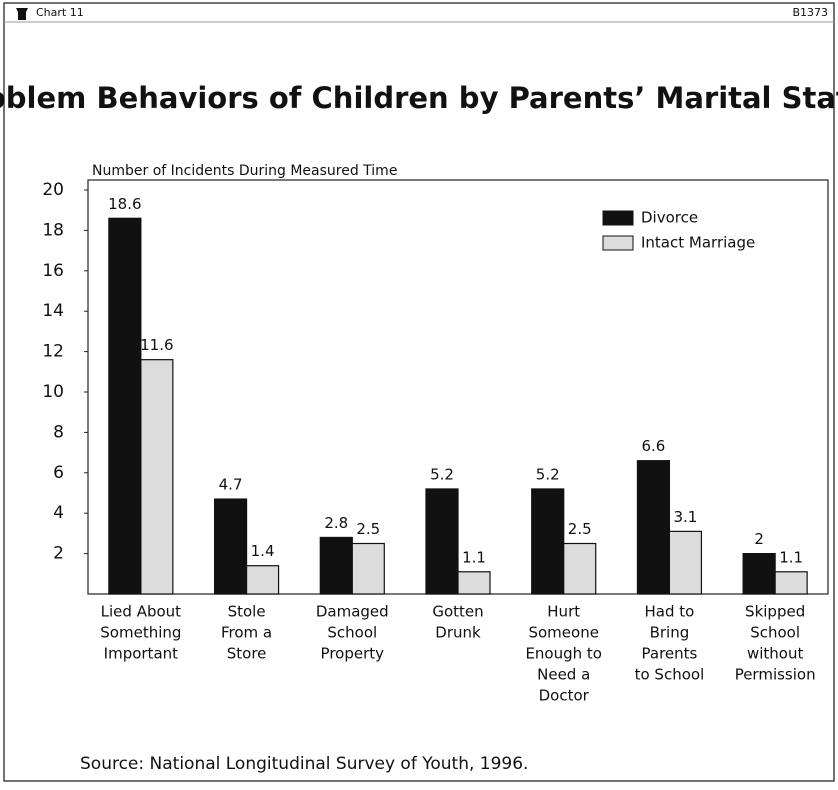 The width and height of the screenshot is (838, 790). Describe the element at coordinates (775, 675) in the screenshot. I see `x-tick-label: Permission` at that location.